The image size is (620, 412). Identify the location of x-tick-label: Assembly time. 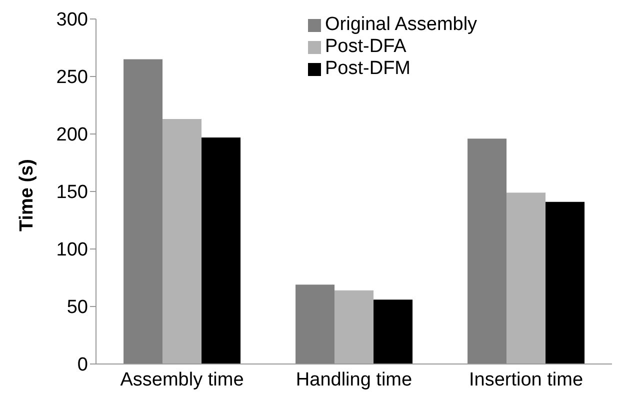
(182, 379).